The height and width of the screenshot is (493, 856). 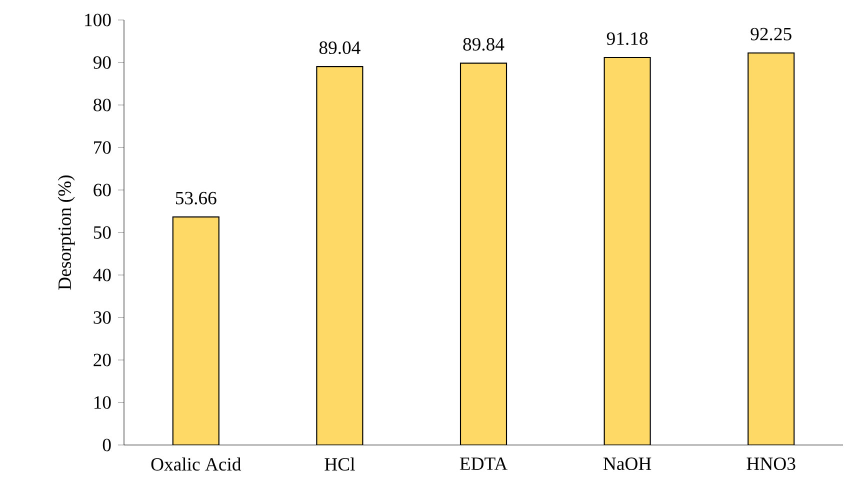 What do you see at coordinates (771, 34) in the screenshot?
I see `data-label: 92.25` at bounding box center [771, 34].